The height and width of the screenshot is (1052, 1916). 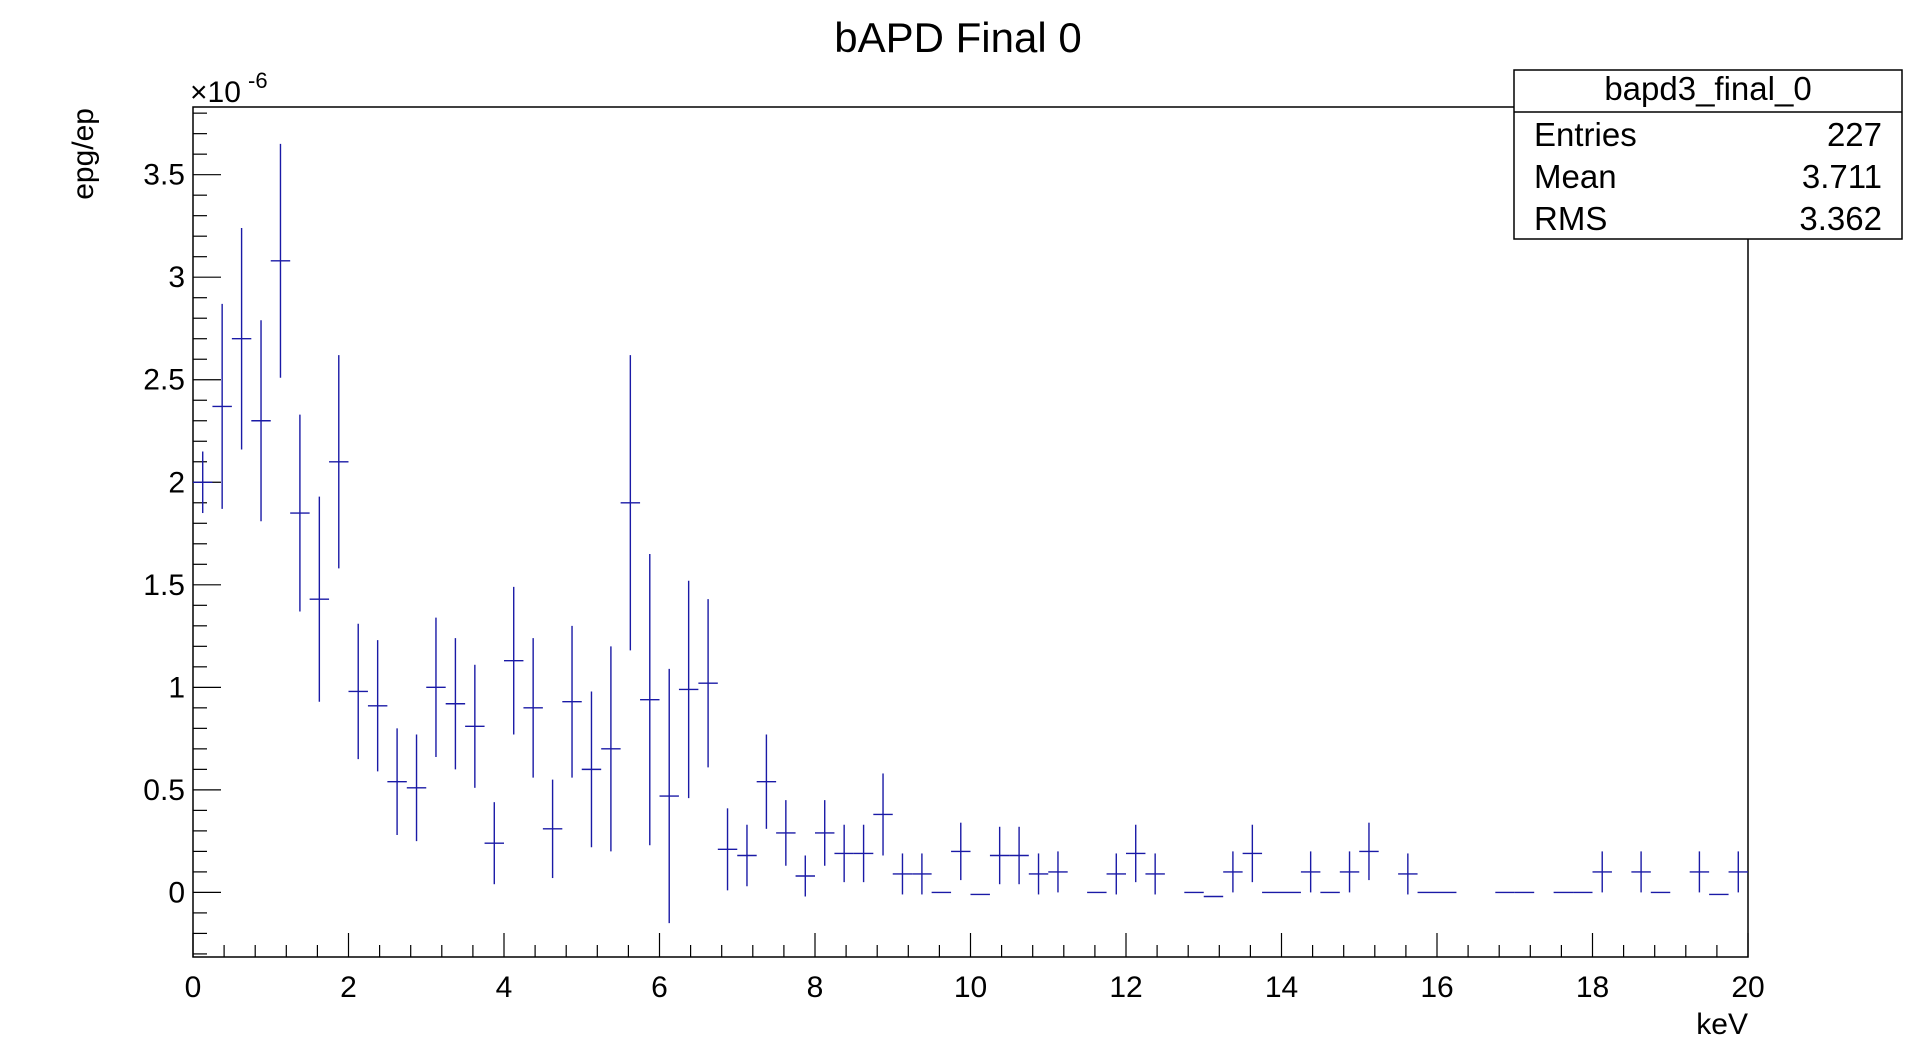 I want to click on y-exponent: ×10 -6, so click(x=229, y=88).